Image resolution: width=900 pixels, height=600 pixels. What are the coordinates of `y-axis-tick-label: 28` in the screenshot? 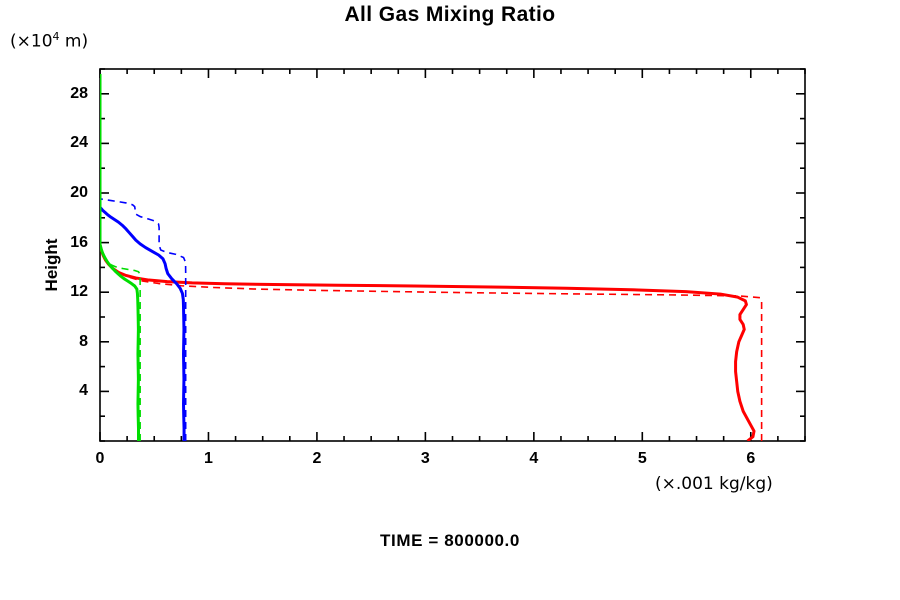 It's located at (79, 93).